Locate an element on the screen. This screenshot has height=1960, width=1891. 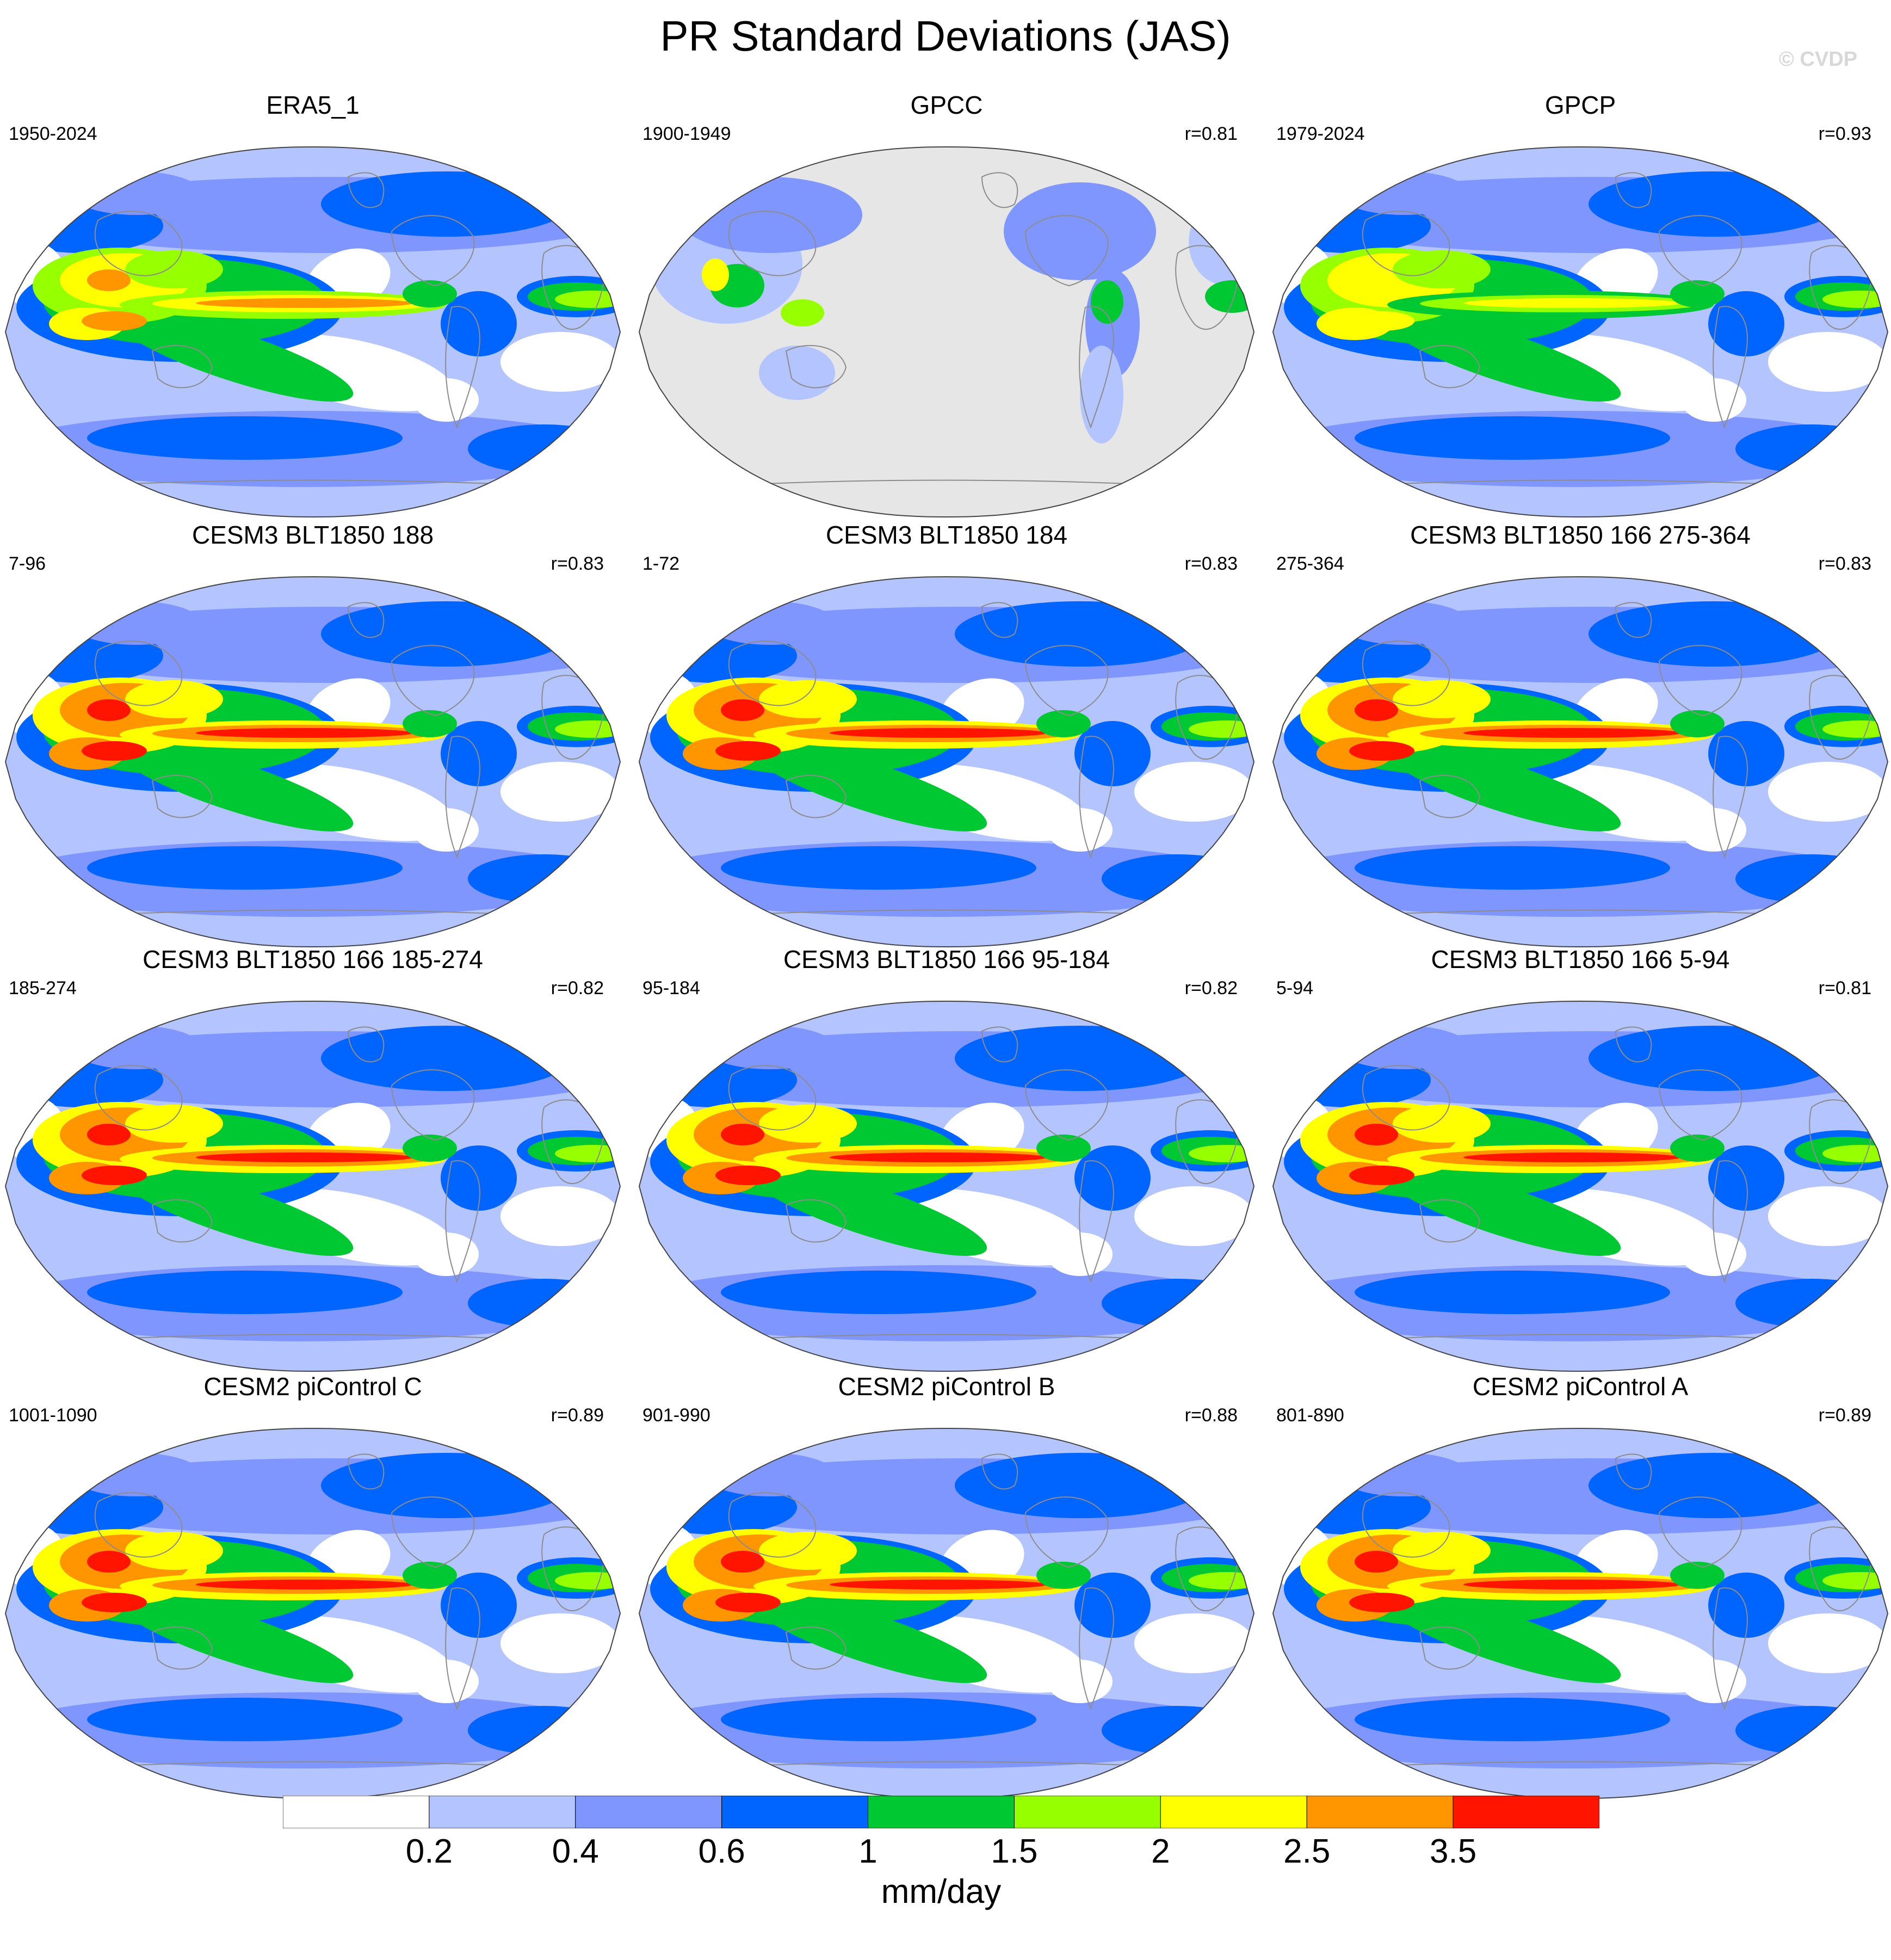
colorbar-tick-label: 0.4 is located at coordinates (575, 1851).